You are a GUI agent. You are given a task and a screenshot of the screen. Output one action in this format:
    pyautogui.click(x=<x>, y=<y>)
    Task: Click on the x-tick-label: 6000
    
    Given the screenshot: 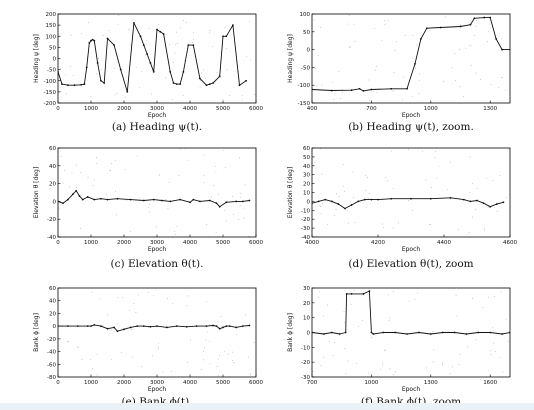 What is the action you would take?
    pyautogui.click(x=256, y=243)
    